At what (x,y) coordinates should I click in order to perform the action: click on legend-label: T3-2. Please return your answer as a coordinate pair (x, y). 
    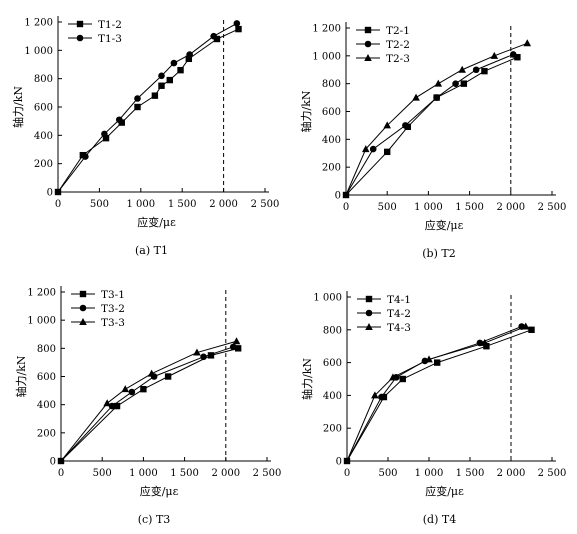
    Looking at the image, I should click on (113, 309).